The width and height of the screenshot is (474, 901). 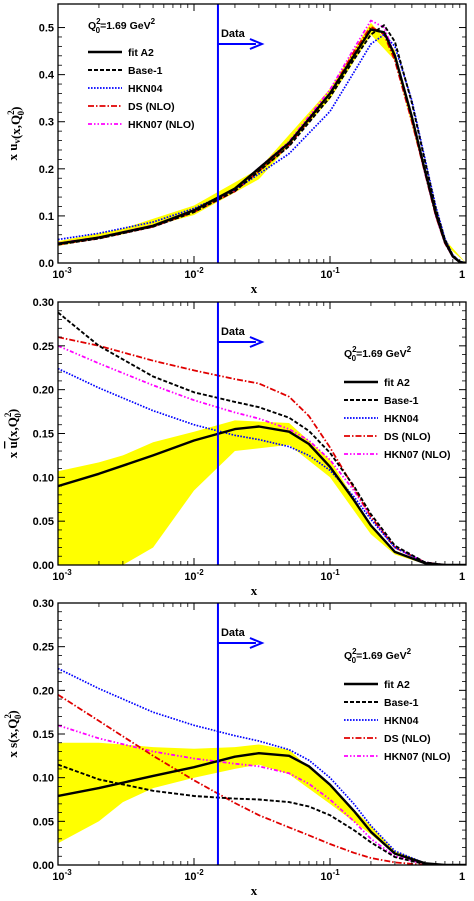 I want to click on y-axis-title: x u(x,Q20), so click(x=13, y=434).